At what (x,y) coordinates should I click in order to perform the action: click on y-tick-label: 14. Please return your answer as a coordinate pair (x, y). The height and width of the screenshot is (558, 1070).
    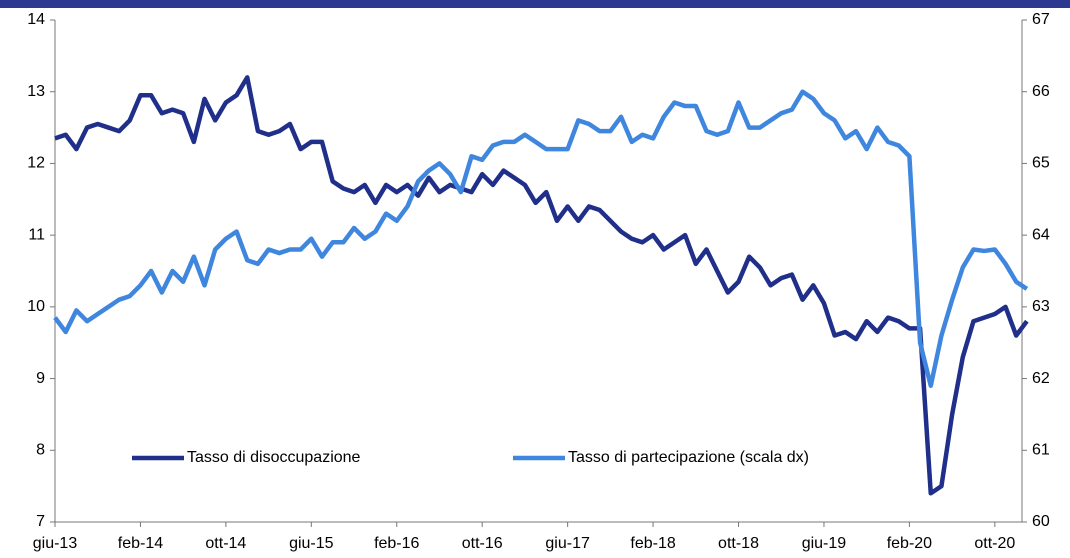
    Looking at the image, I should click on (36, 19).